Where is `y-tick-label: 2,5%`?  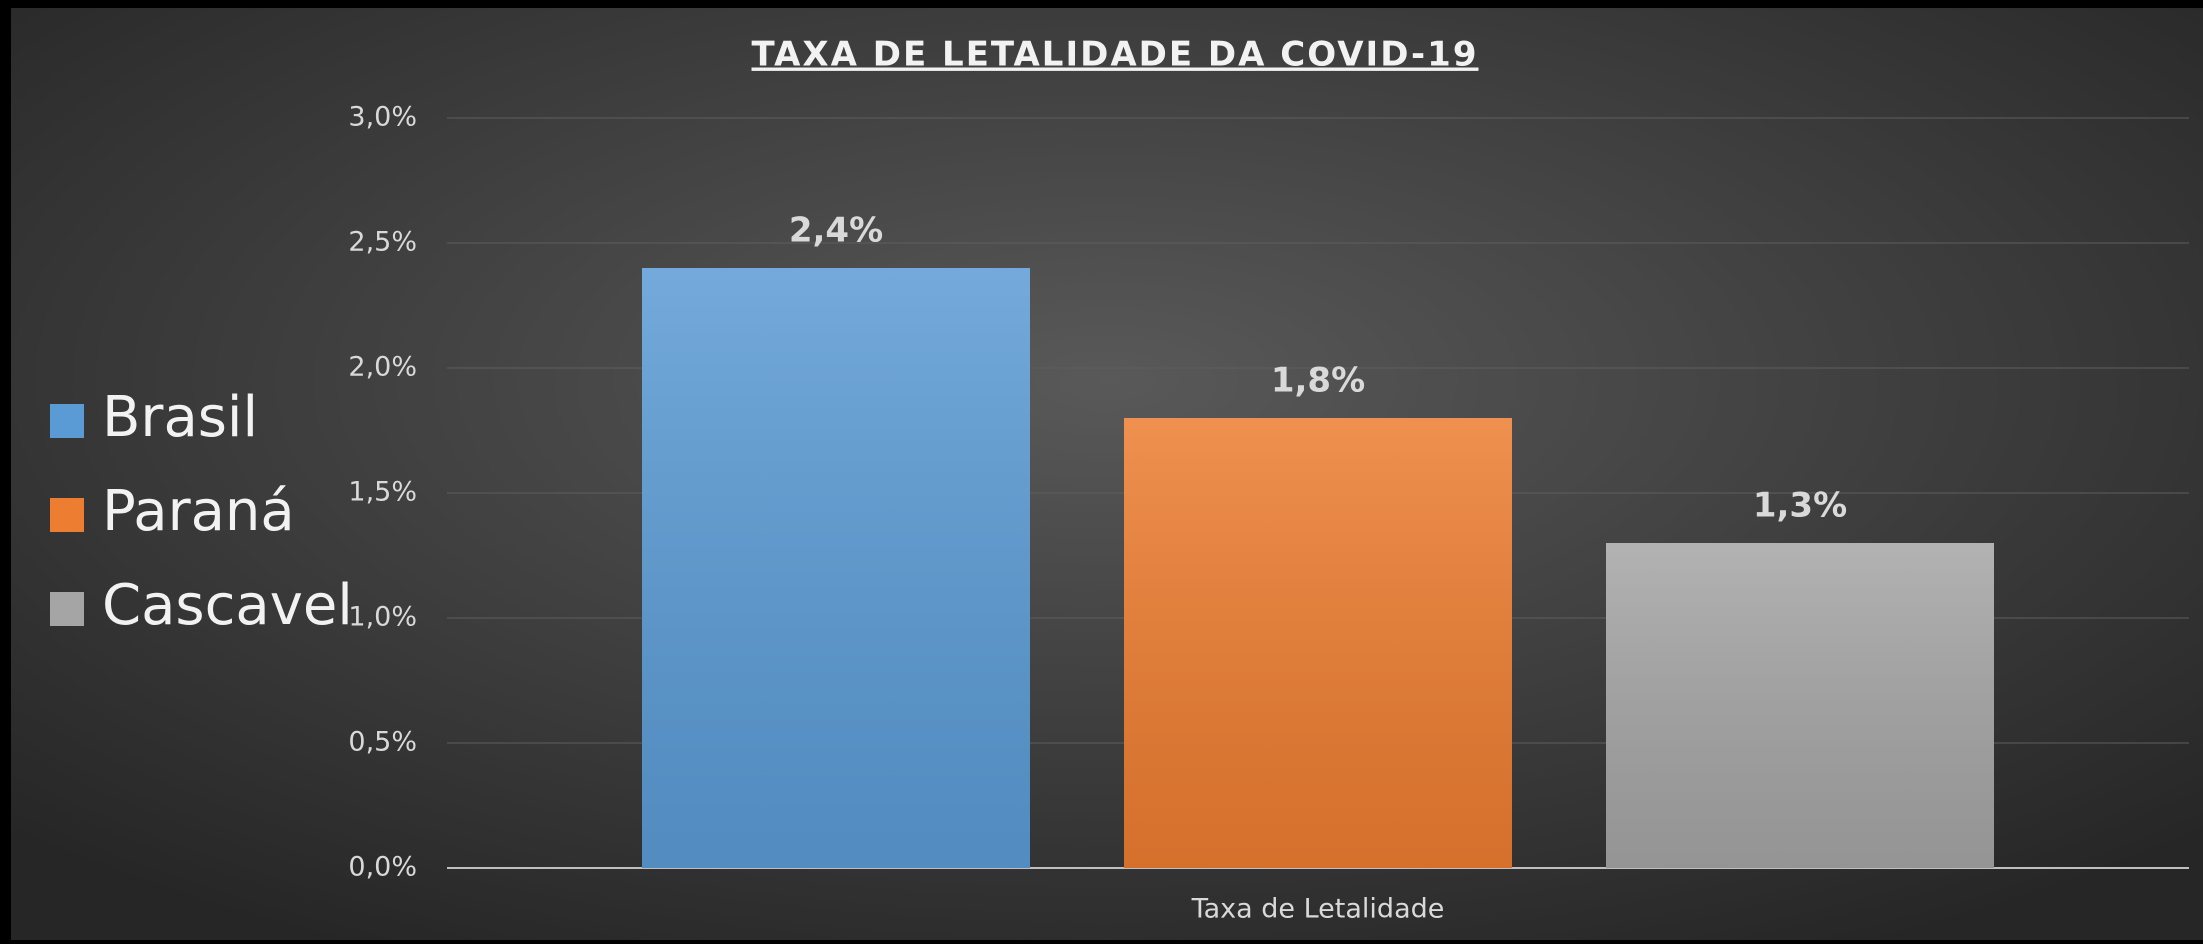
y-tick-label: 2,5% is located at coordinates (382, 242).